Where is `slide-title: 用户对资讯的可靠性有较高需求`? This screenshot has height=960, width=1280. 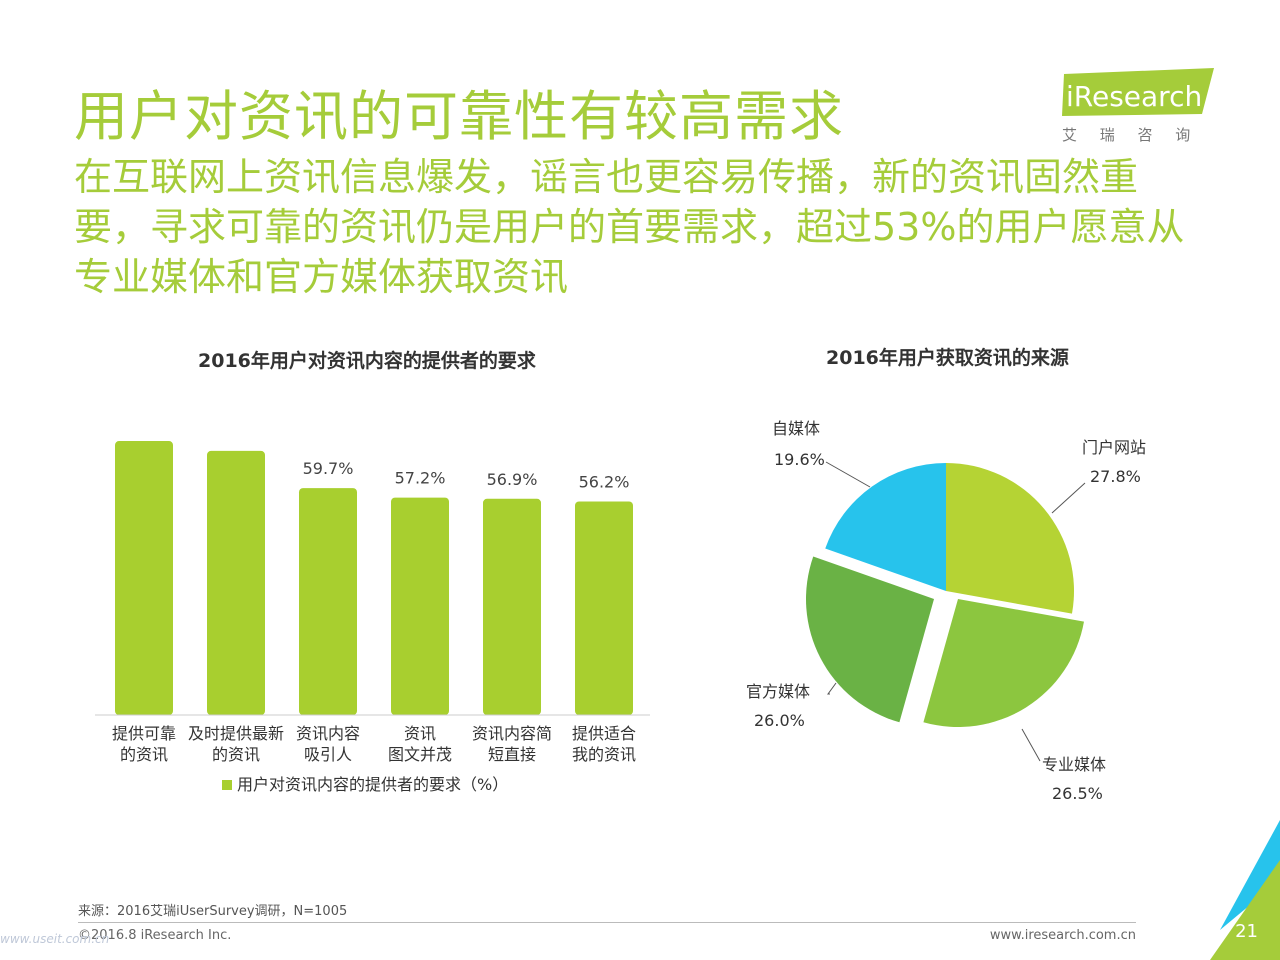
slide-title: 用户对资讯的可靠性有较高需求 is located at coordinates (459, 116).